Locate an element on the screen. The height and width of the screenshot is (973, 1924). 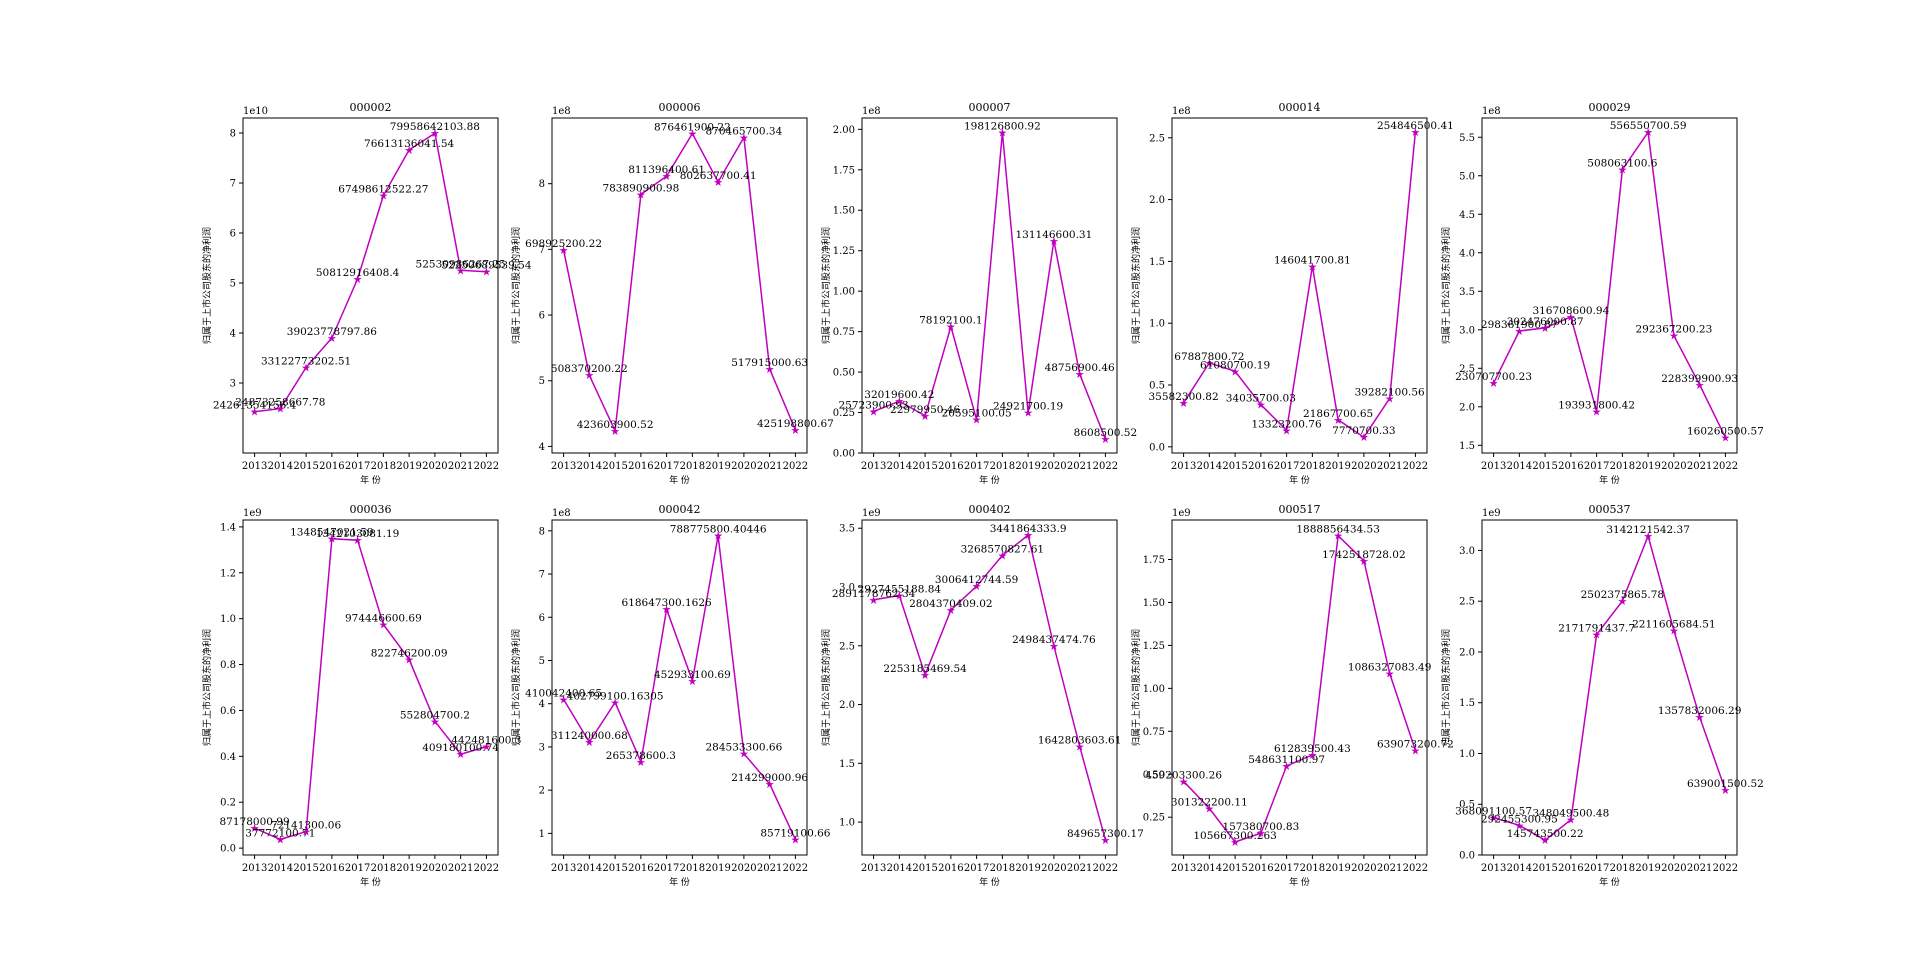
data-label: 39023778797.86 is located at coordinates (332, 332).